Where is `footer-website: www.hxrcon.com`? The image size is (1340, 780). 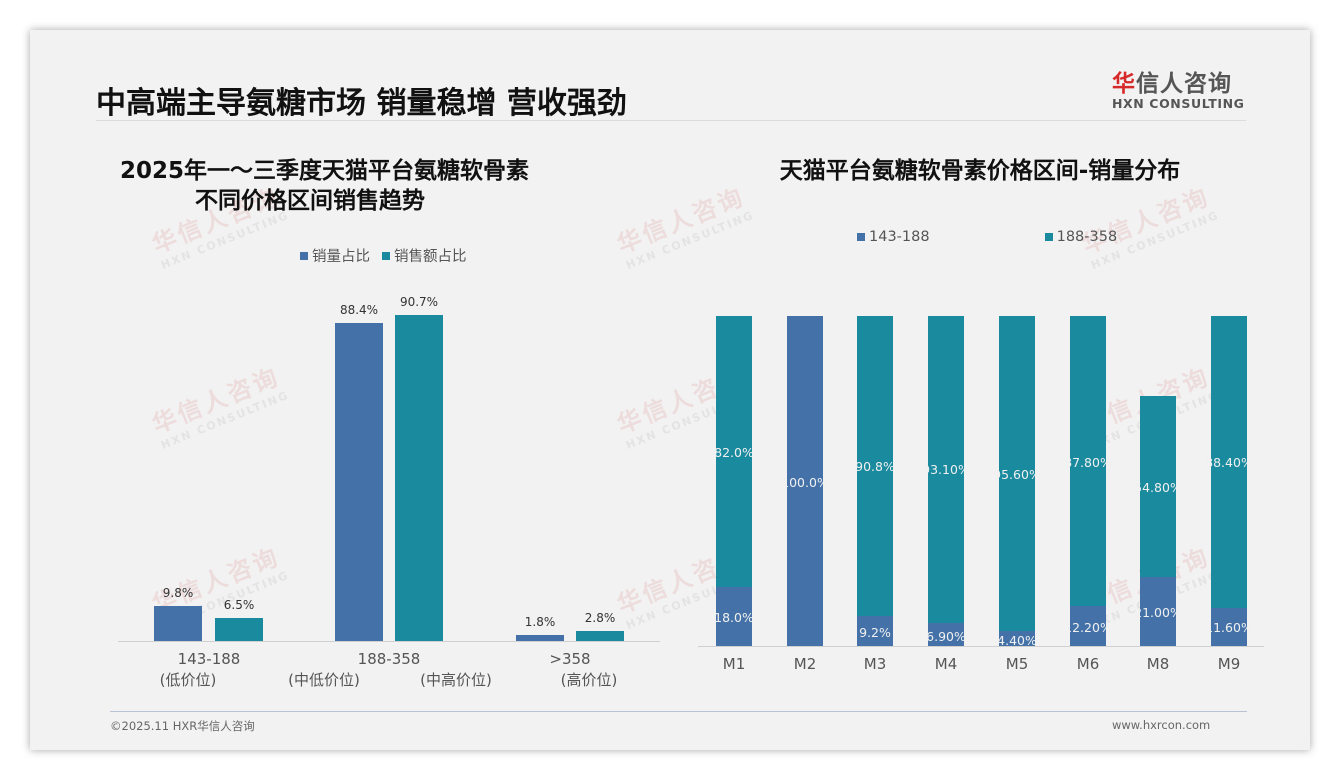
footer-website: www.hxrcon.com is located at coordinates (1161, 725).